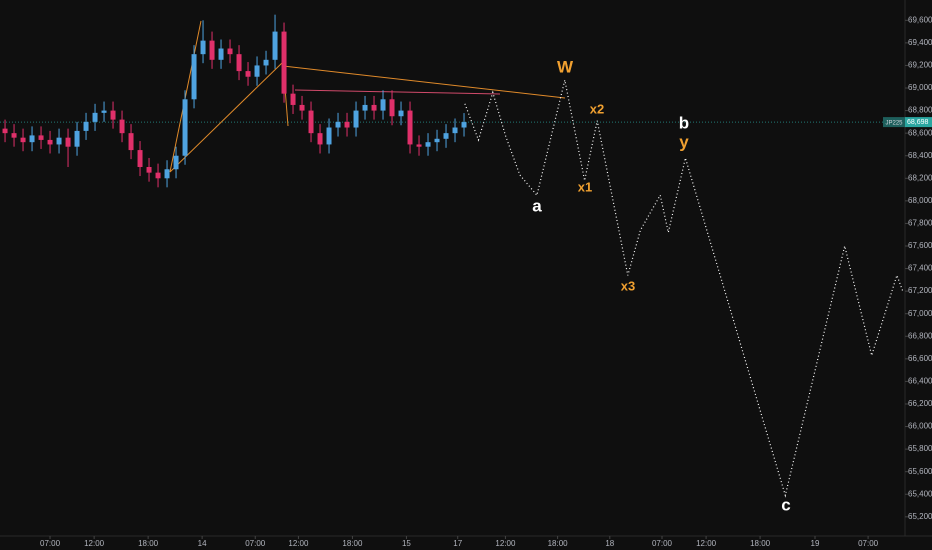 This screenshot has width=932, height=550. What do you see at coordinates (920, 42) in the screenshot?
I see `y-tick-label: 69,400` at bounding box center [920, 42].